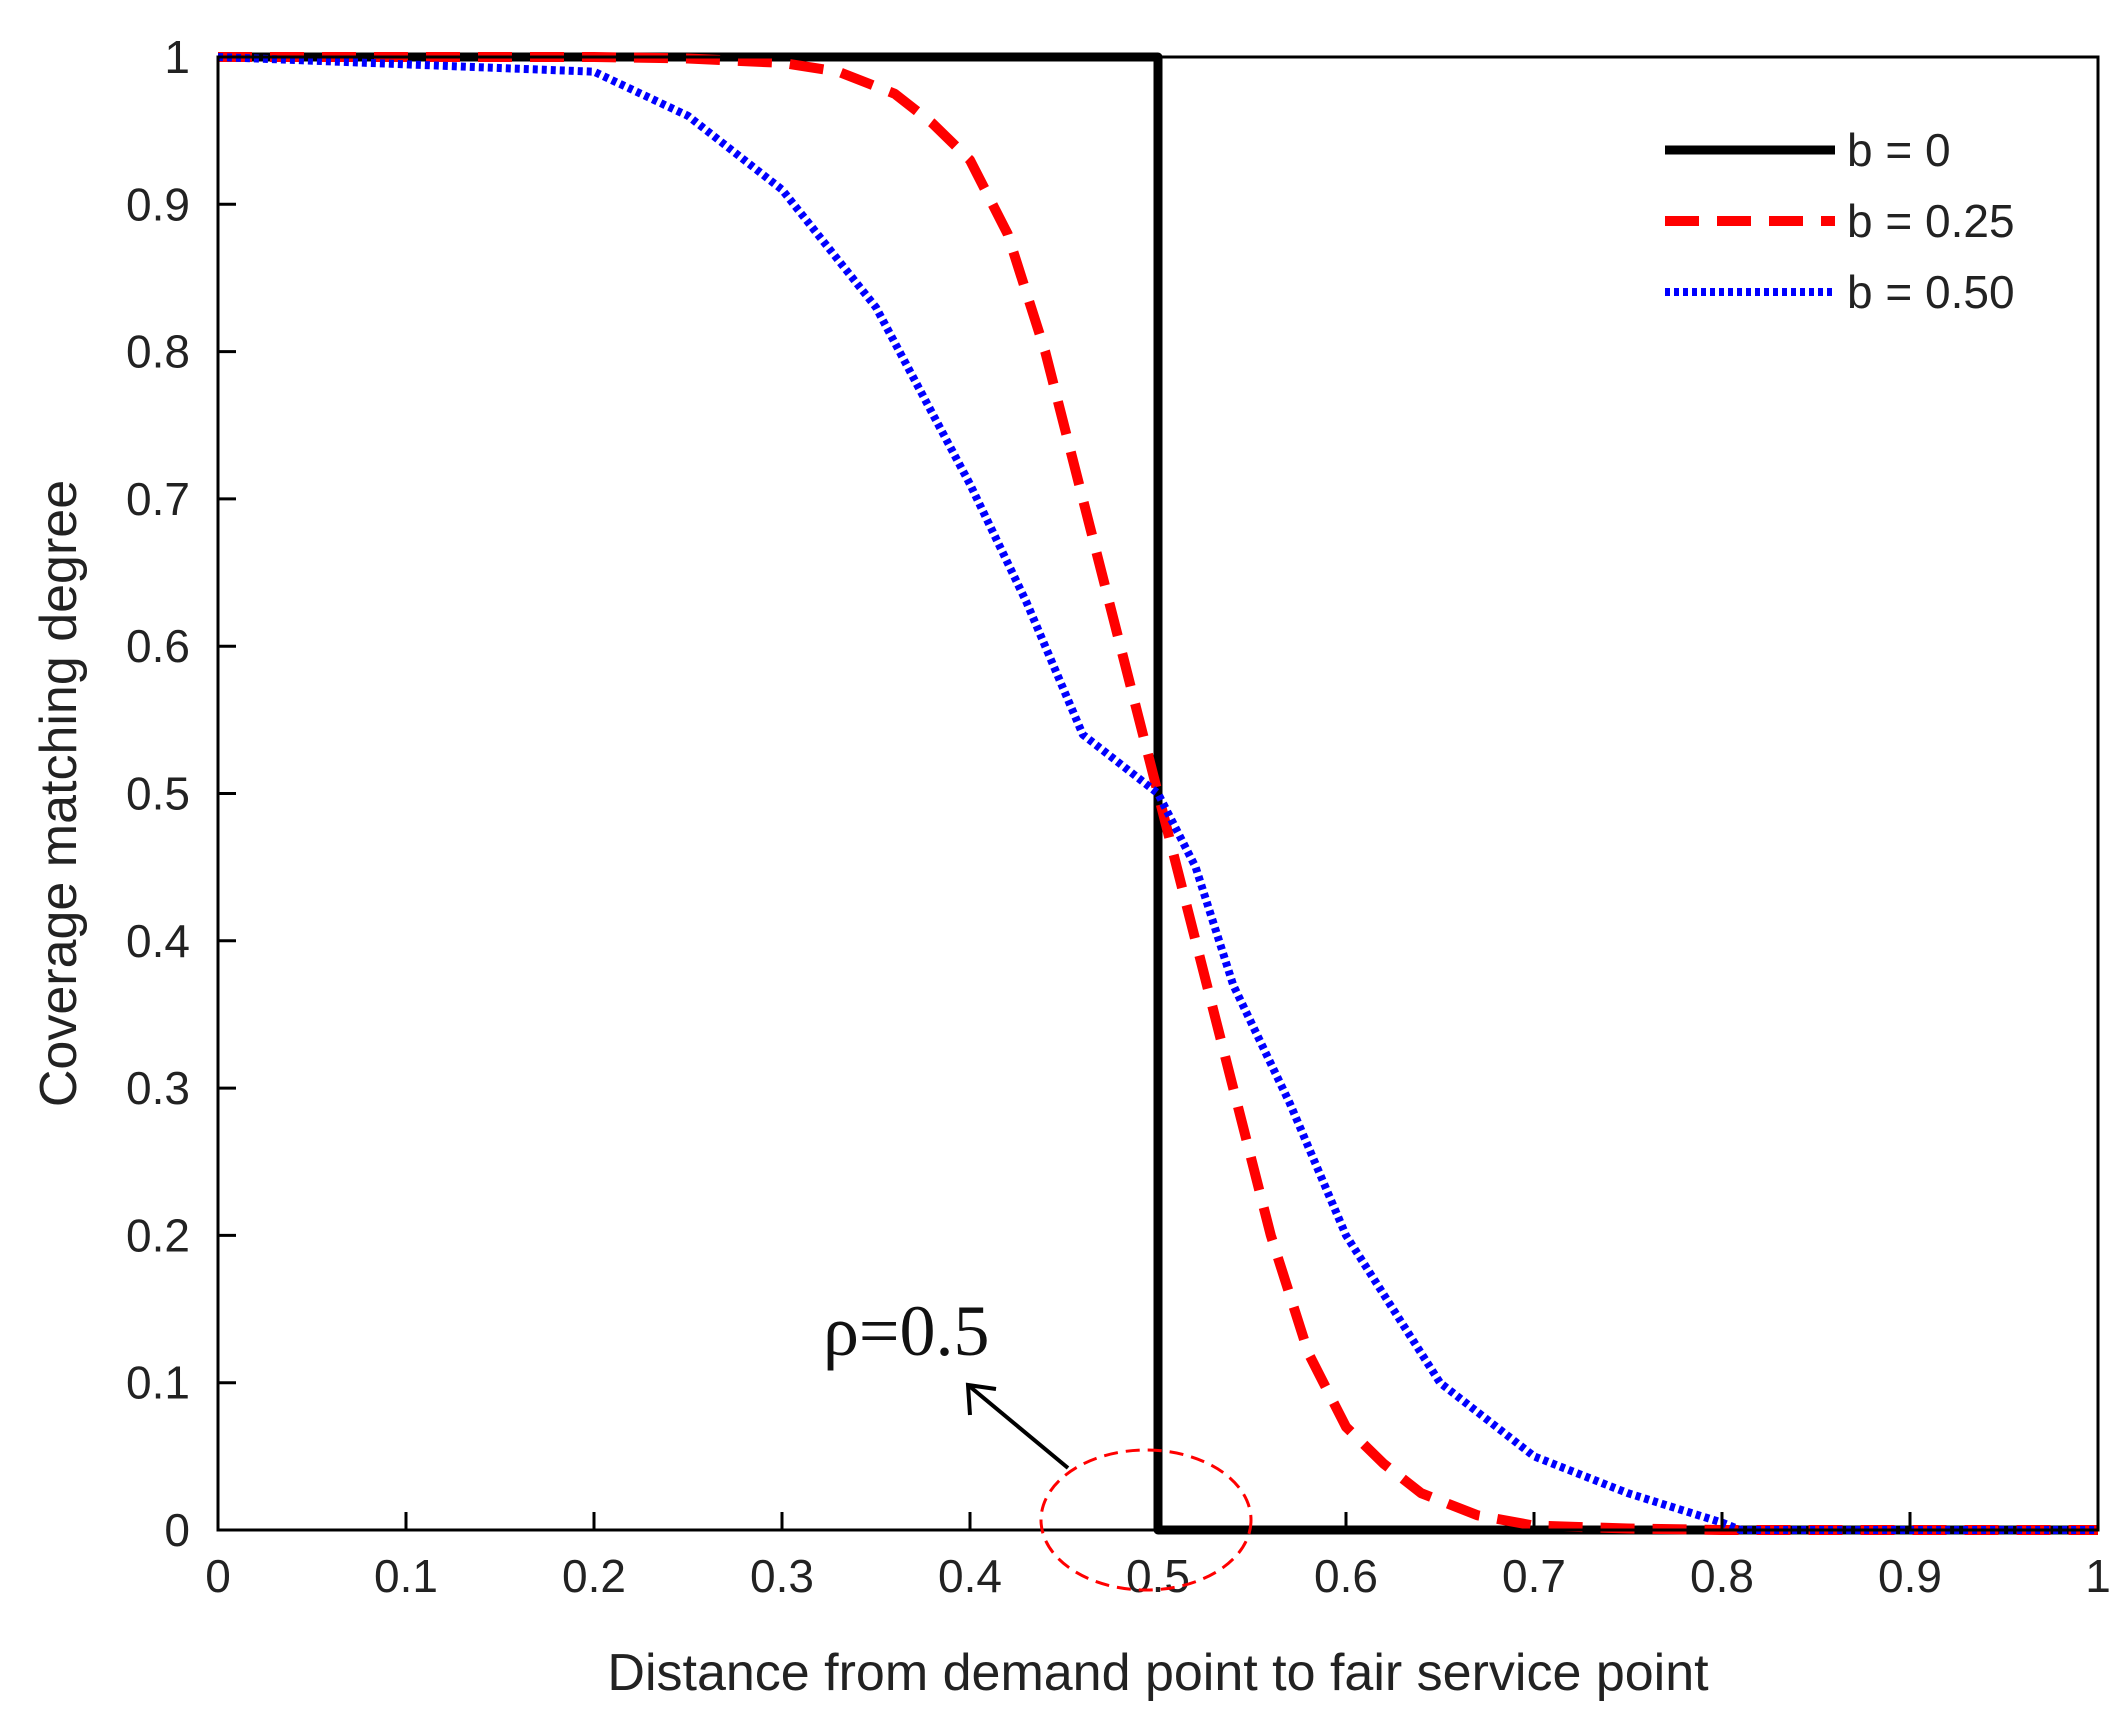 This screenshot has width=2128, height=1731. Describe the element at coordinates (1899, 150) in the screenshot. I see `legend-label-0: b = 0` at that location.